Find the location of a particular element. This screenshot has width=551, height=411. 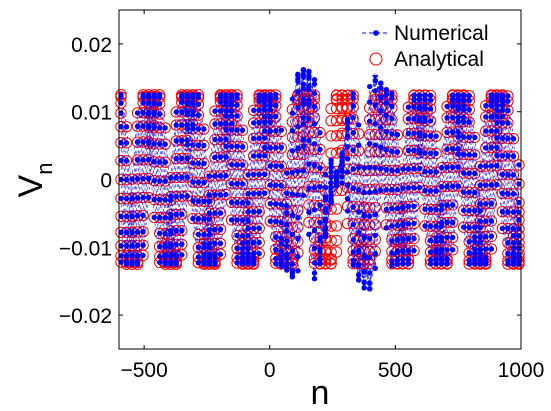

legend-analytical-label: Analytical is located at coordinates (439, 59).